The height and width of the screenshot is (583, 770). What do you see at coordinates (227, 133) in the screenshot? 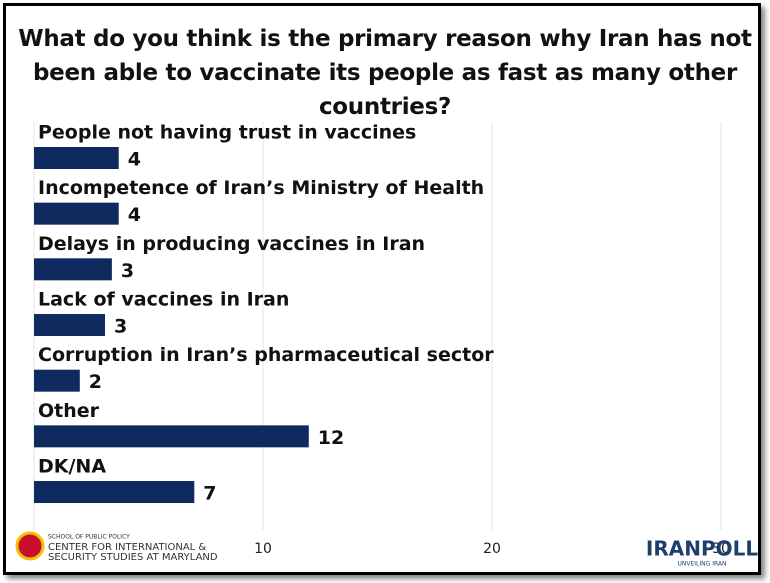
I see `category-label: People not having trust in vaccines` at bounding box center [227, 133].